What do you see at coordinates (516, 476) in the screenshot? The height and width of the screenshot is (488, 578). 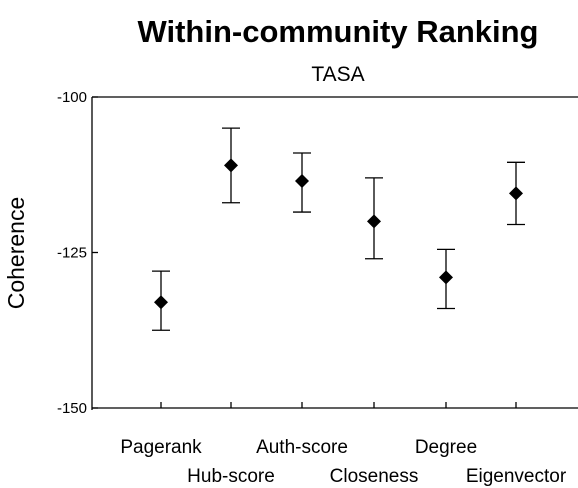 I see `x-tick-label: Eigenvector` at bounding box center [516, 476].